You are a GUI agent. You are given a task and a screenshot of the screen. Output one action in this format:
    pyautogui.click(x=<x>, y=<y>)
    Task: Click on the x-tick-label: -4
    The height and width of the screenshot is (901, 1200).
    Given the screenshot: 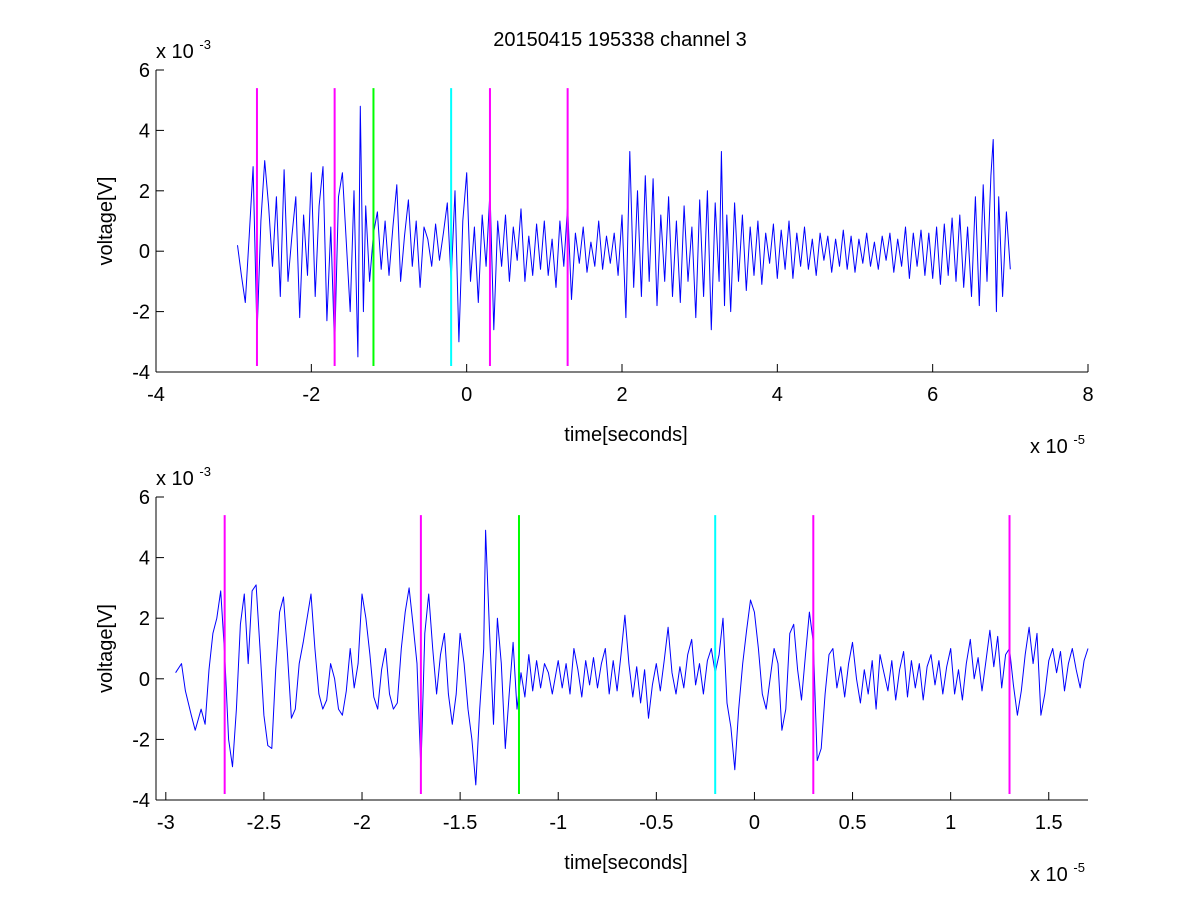 What is the action you would take?
    pyautogui.click(x=156, y=395)
    